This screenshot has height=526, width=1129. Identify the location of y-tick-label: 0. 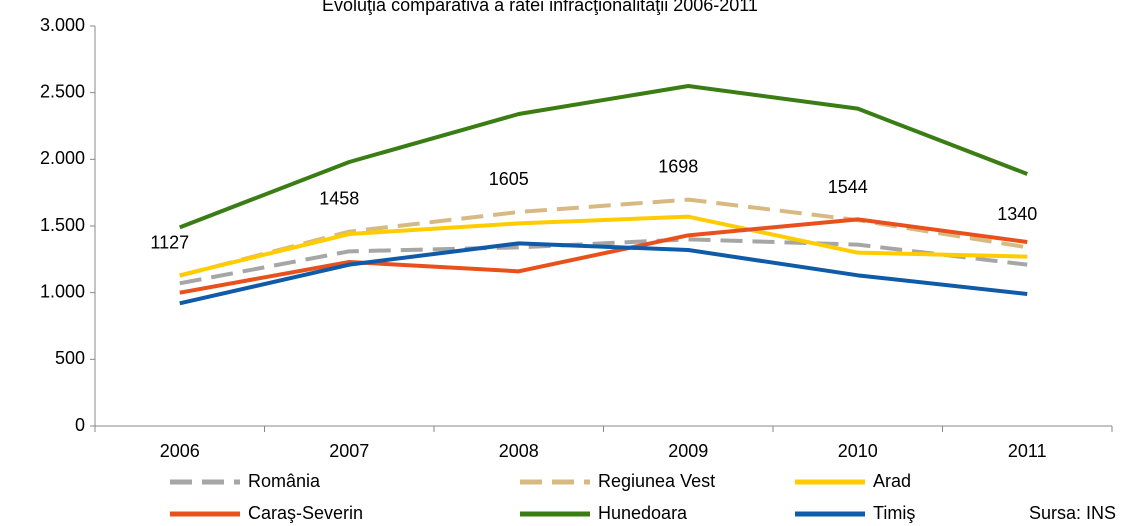
(80, 425).